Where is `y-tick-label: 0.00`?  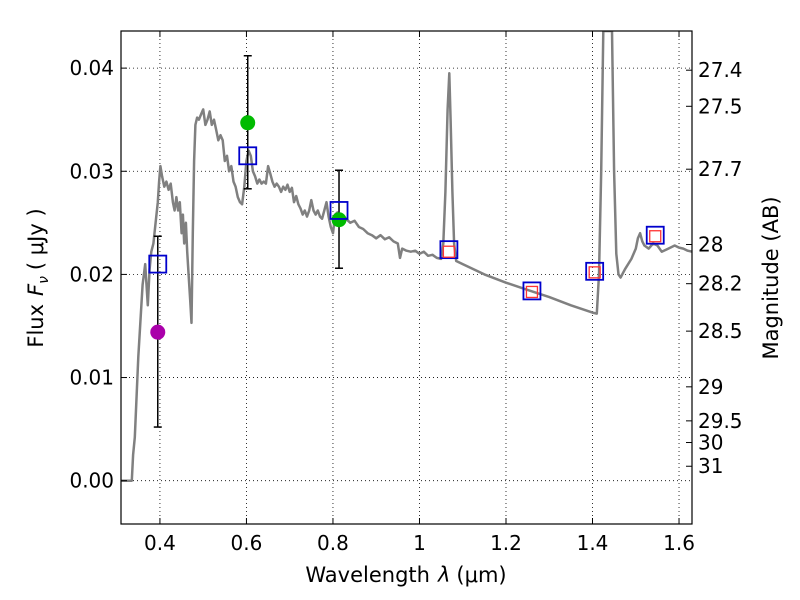
y-tick-label: 0.00 is located at coordinates (91, 481).